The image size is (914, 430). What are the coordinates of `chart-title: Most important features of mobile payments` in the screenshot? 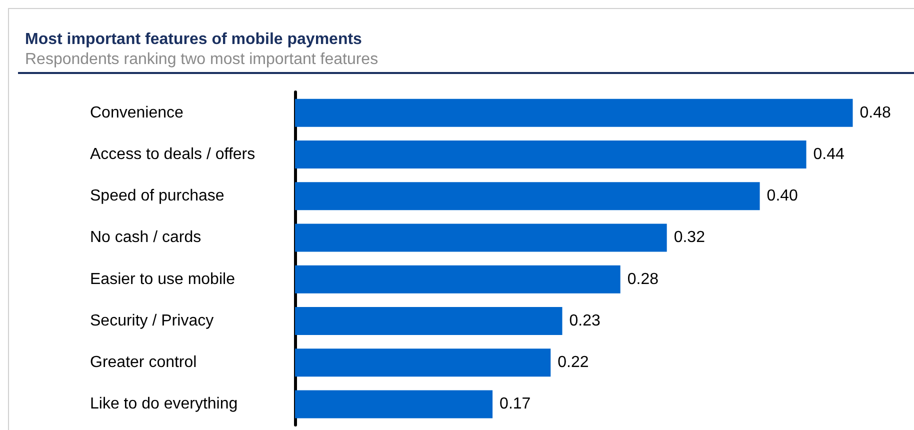 It's located at (194, 40).